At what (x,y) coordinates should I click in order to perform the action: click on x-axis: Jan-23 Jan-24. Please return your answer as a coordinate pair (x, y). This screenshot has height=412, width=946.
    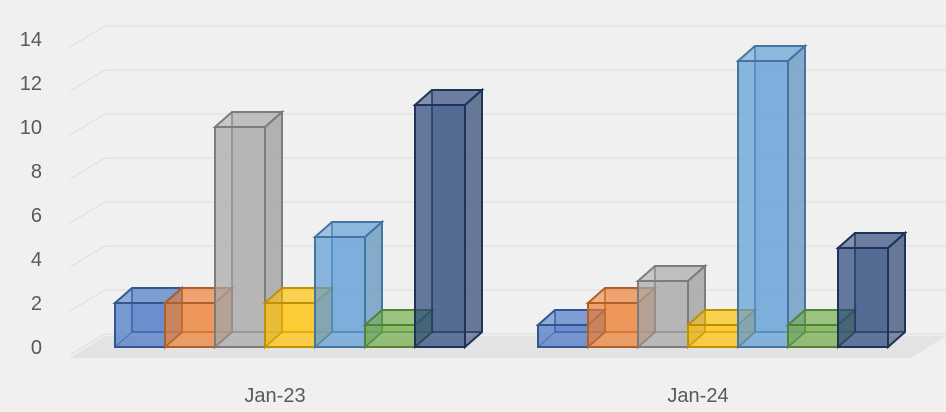
    Looking at the image, I should click on (486, 396).